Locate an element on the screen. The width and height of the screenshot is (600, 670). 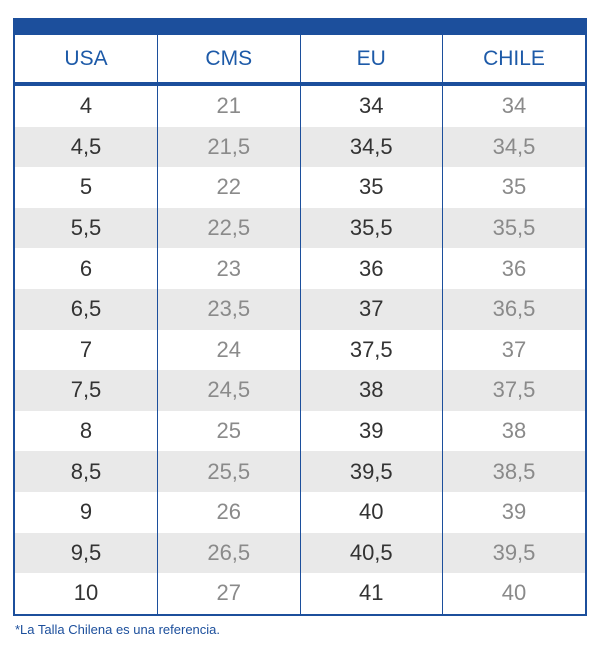
size-cell: 4 is located at coordinates (86, 106).